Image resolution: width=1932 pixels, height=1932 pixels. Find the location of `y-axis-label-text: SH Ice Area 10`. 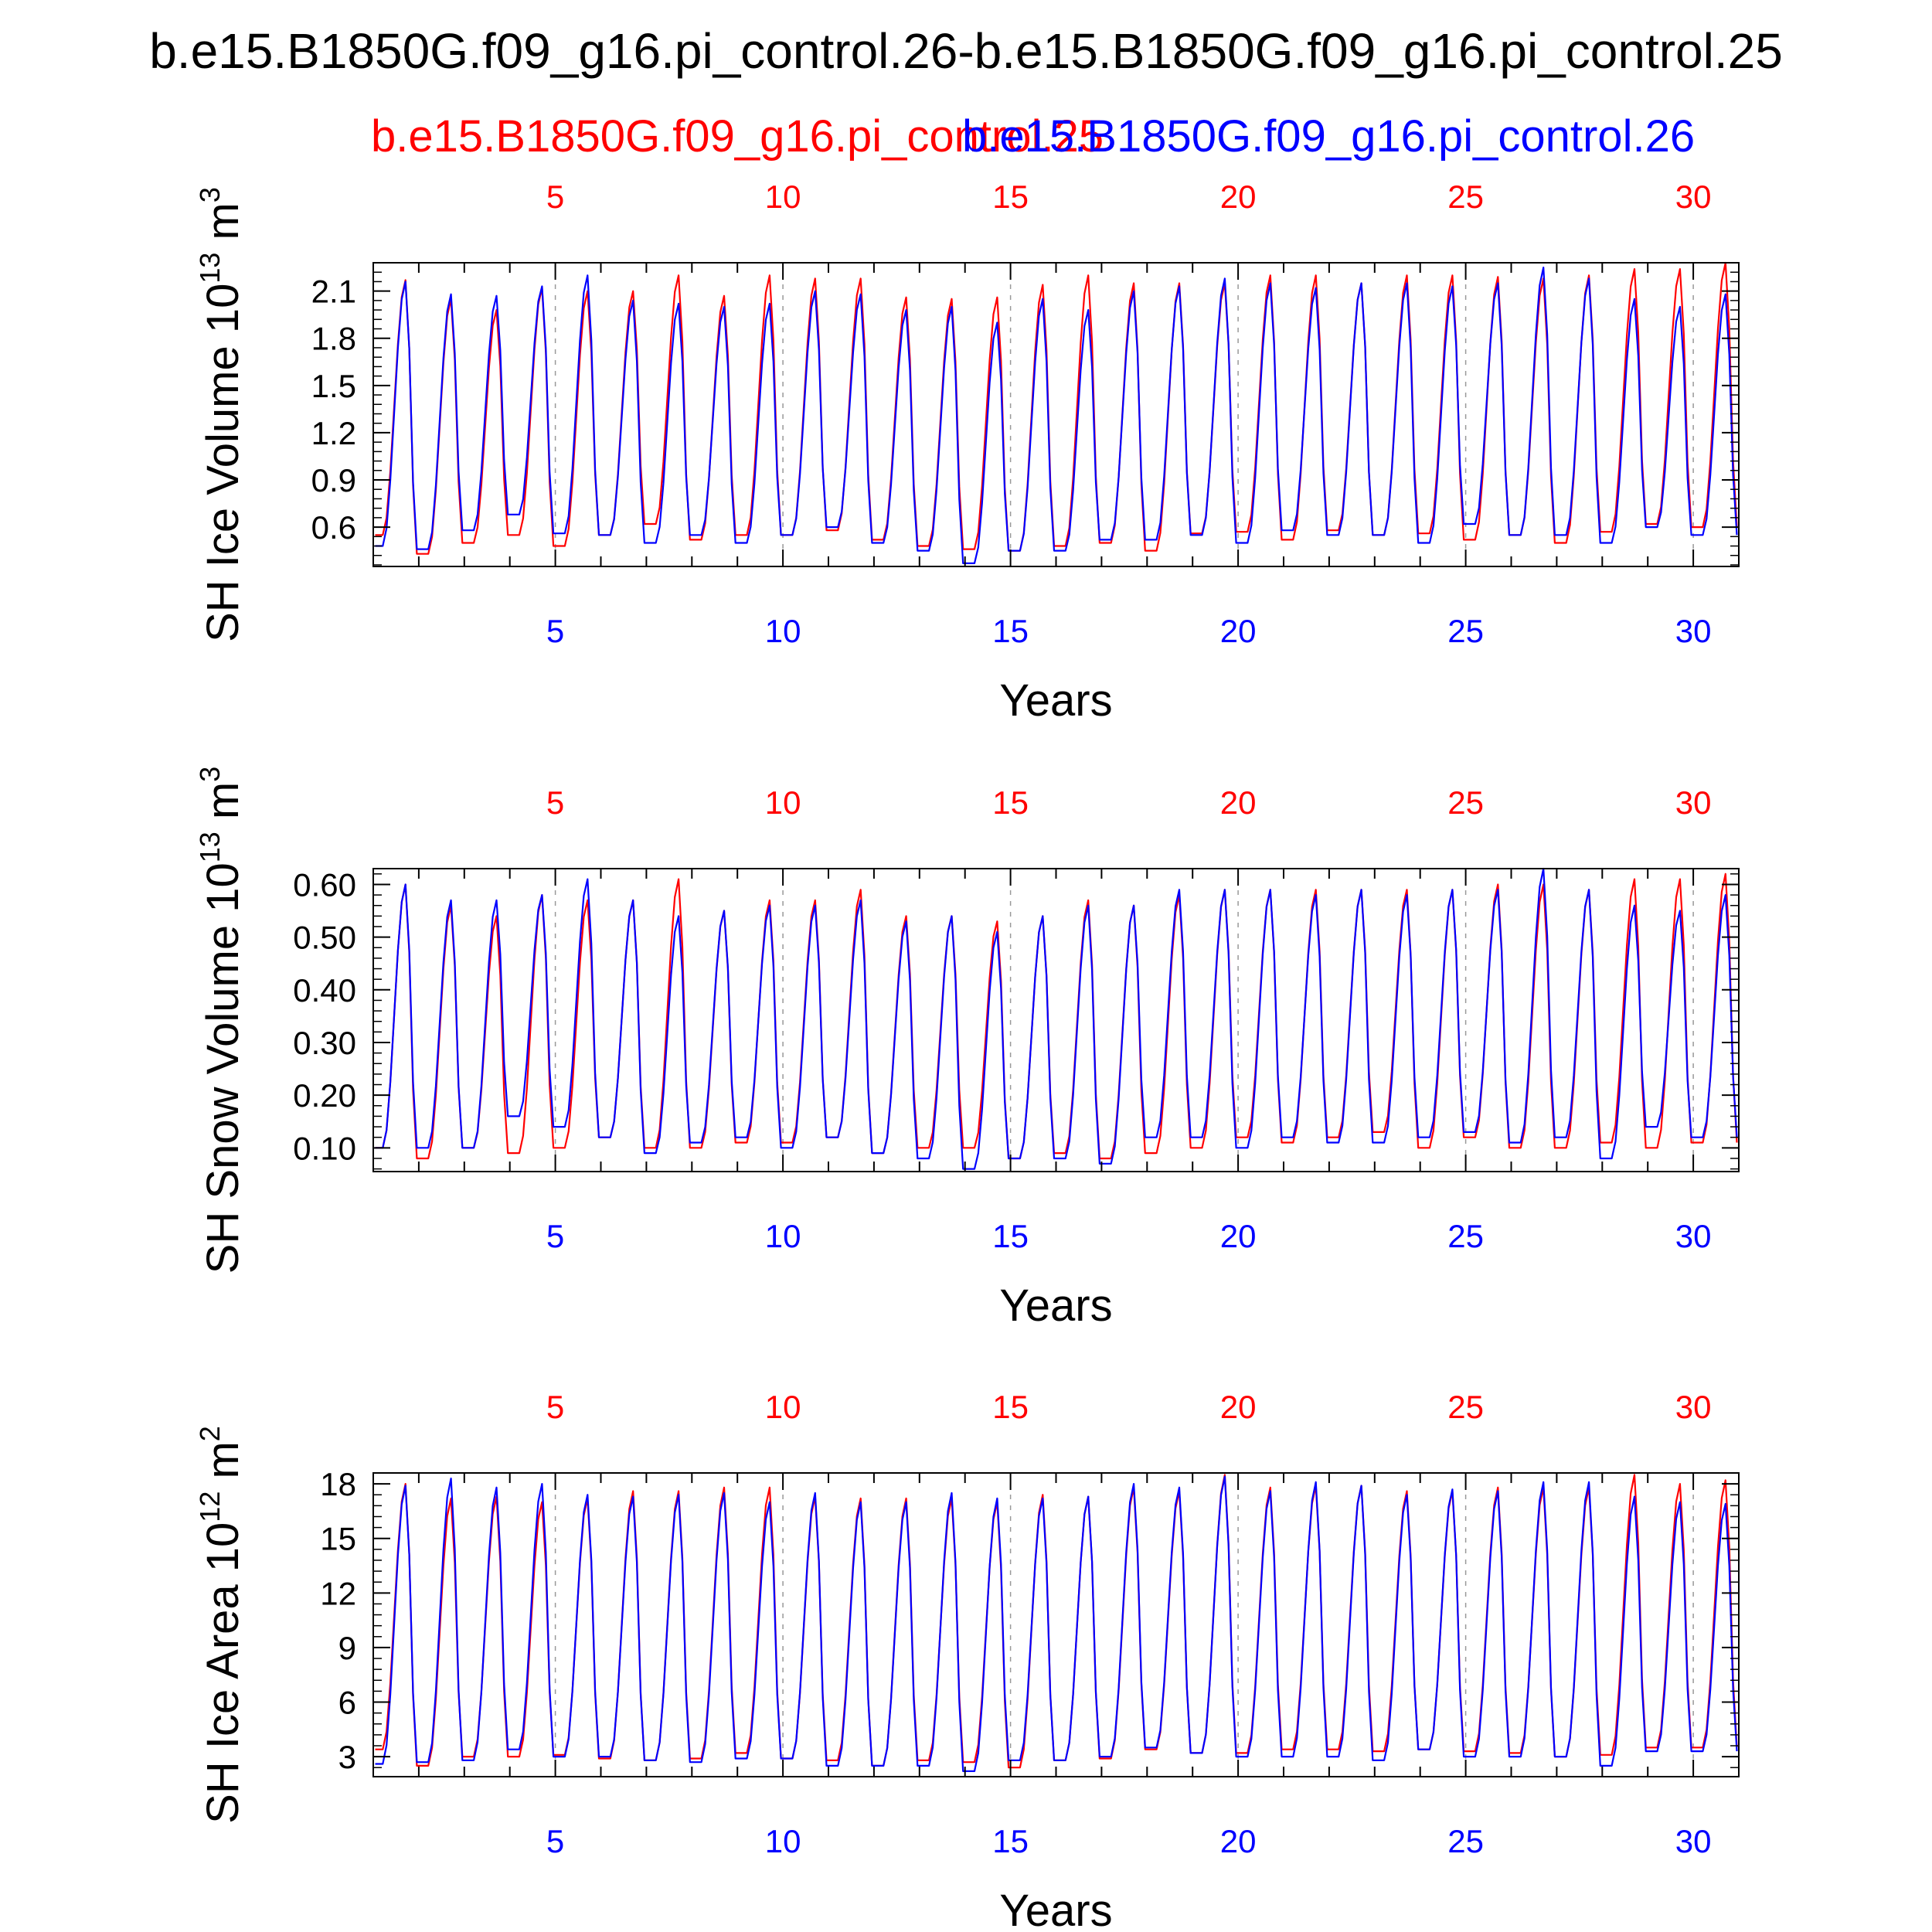

y-axis-label-text: SH Ice Area 10 is located at coordinates (223, 1673).